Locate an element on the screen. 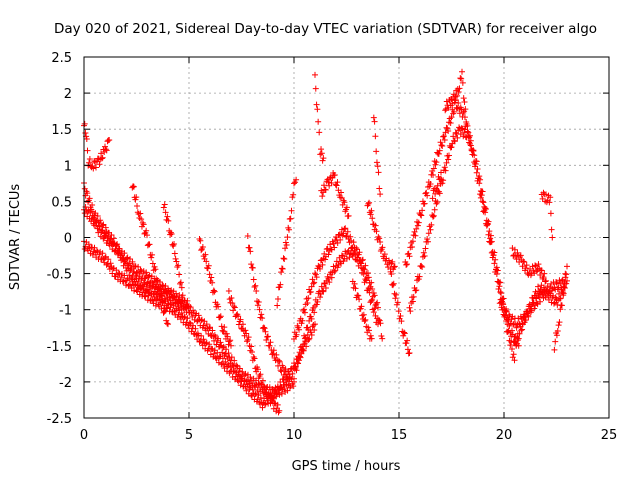 This screenshot has width=640, height=480. series-track-e is located at coordinates (150, 255).